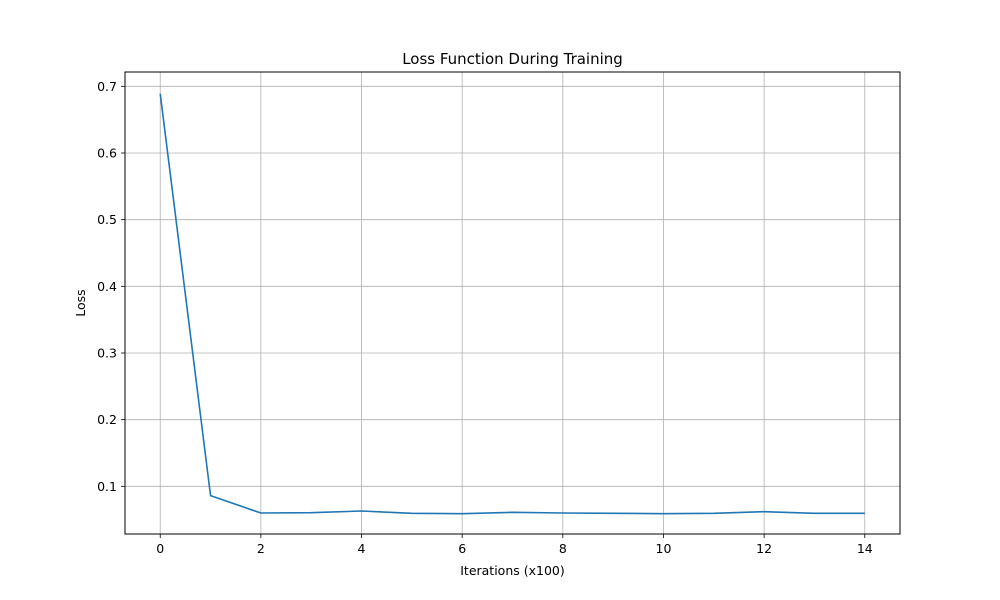 The height and width of the screenshot is (600, 1000). I want to click on y-axis-label: Loss, so click(80, 302).